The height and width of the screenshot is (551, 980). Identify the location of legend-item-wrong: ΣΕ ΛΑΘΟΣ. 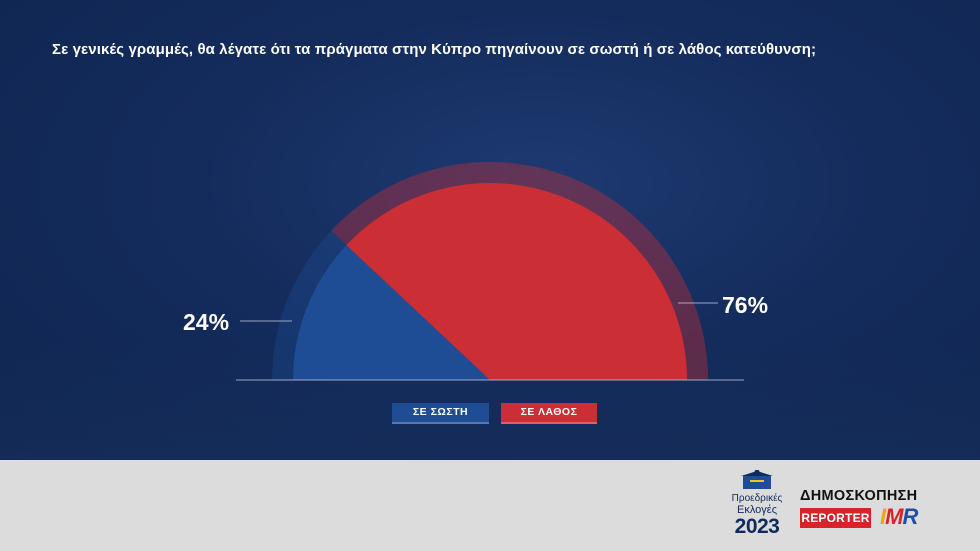
(549, 413).